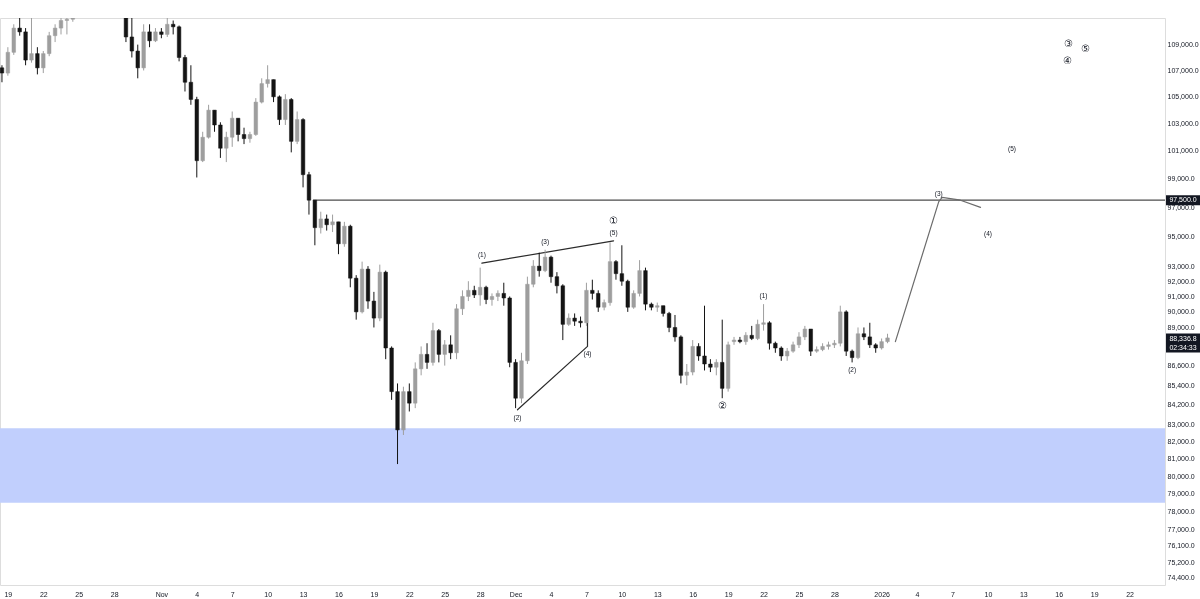 The height and width of the screenshot is (599, 1200). Describe the element at coordinates (1085, 48) in the screenshot. I see `annotation: ⑤` at that location.